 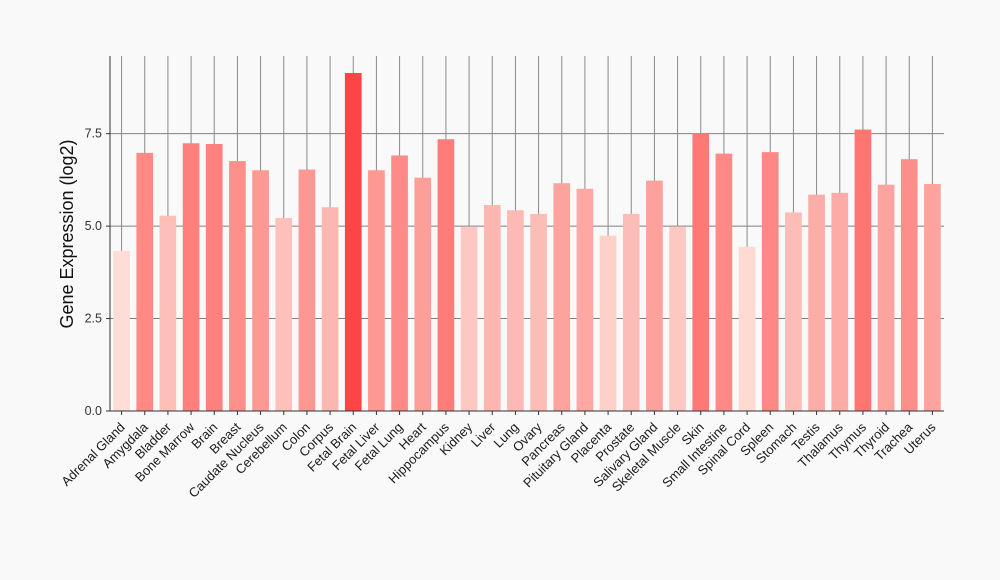 What do you see at coordinates (67, 233) in the screenshot?
I see `y-axis-title: Gene Expression (log2)` at bounding box center [67, 233].